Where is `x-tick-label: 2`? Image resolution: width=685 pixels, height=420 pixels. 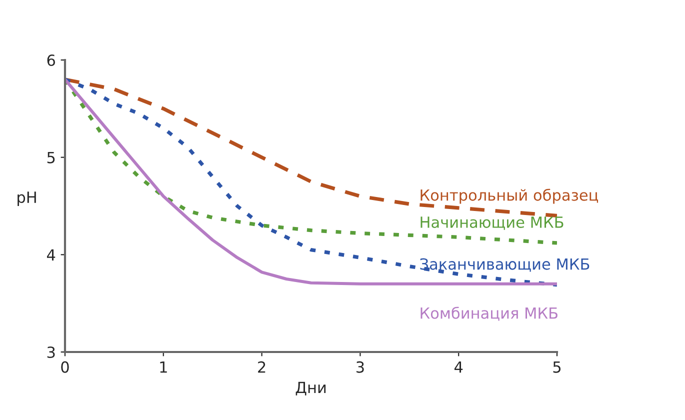
x-tick-label: 2 is located at coordinates (262, 367).